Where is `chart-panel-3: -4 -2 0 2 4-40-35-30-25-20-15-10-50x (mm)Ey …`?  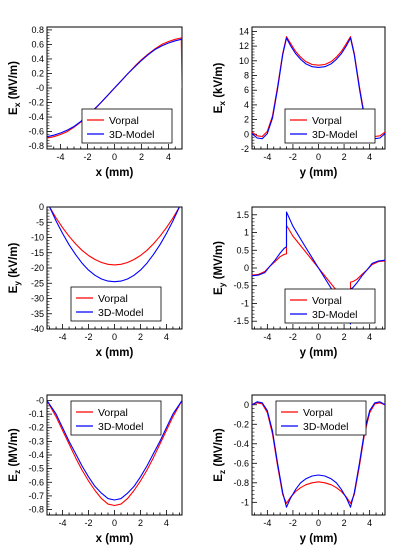
chart-panel-3: -4 -2 0 2 4-40-35-30-25-20-15-10-50x (mm)Ey … is located at coordinates (95, 280).